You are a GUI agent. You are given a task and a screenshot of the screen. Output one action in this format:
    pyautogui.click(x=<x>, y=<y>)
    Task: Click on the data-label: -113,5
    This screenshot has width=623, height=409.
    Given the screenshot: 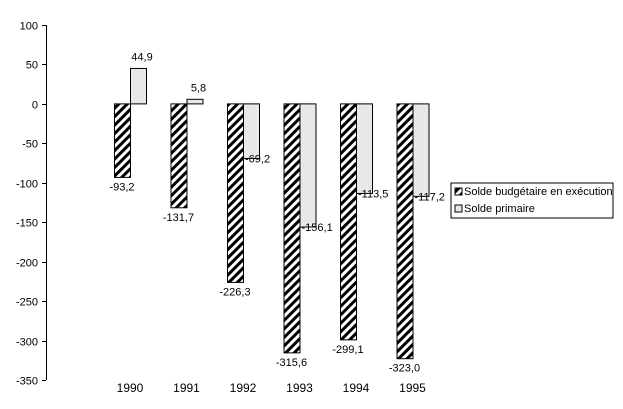 What is the action you would take?
    pyautogui.click(x=373, y=194)
    